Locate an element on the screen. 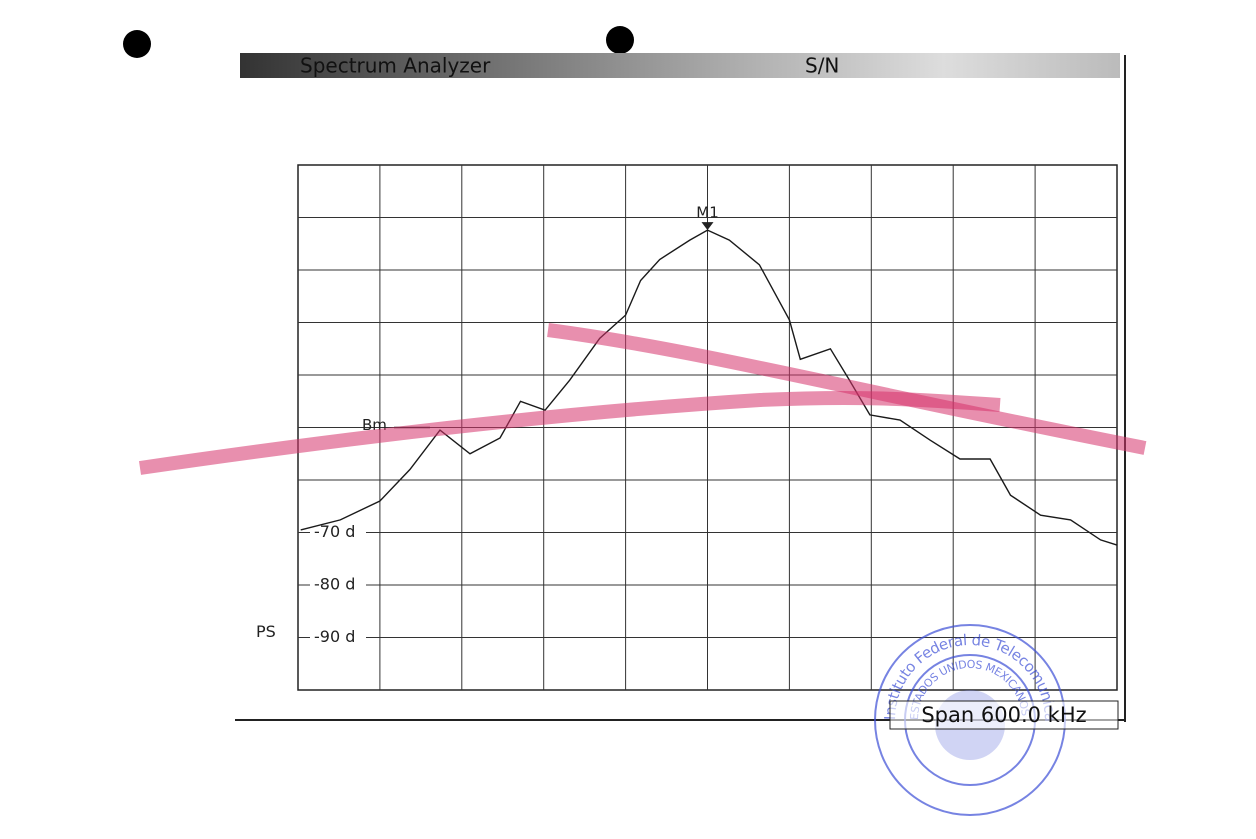 The width and height of the screenshot is (1256, 839). span-box is located at coordinates (1004, 715).